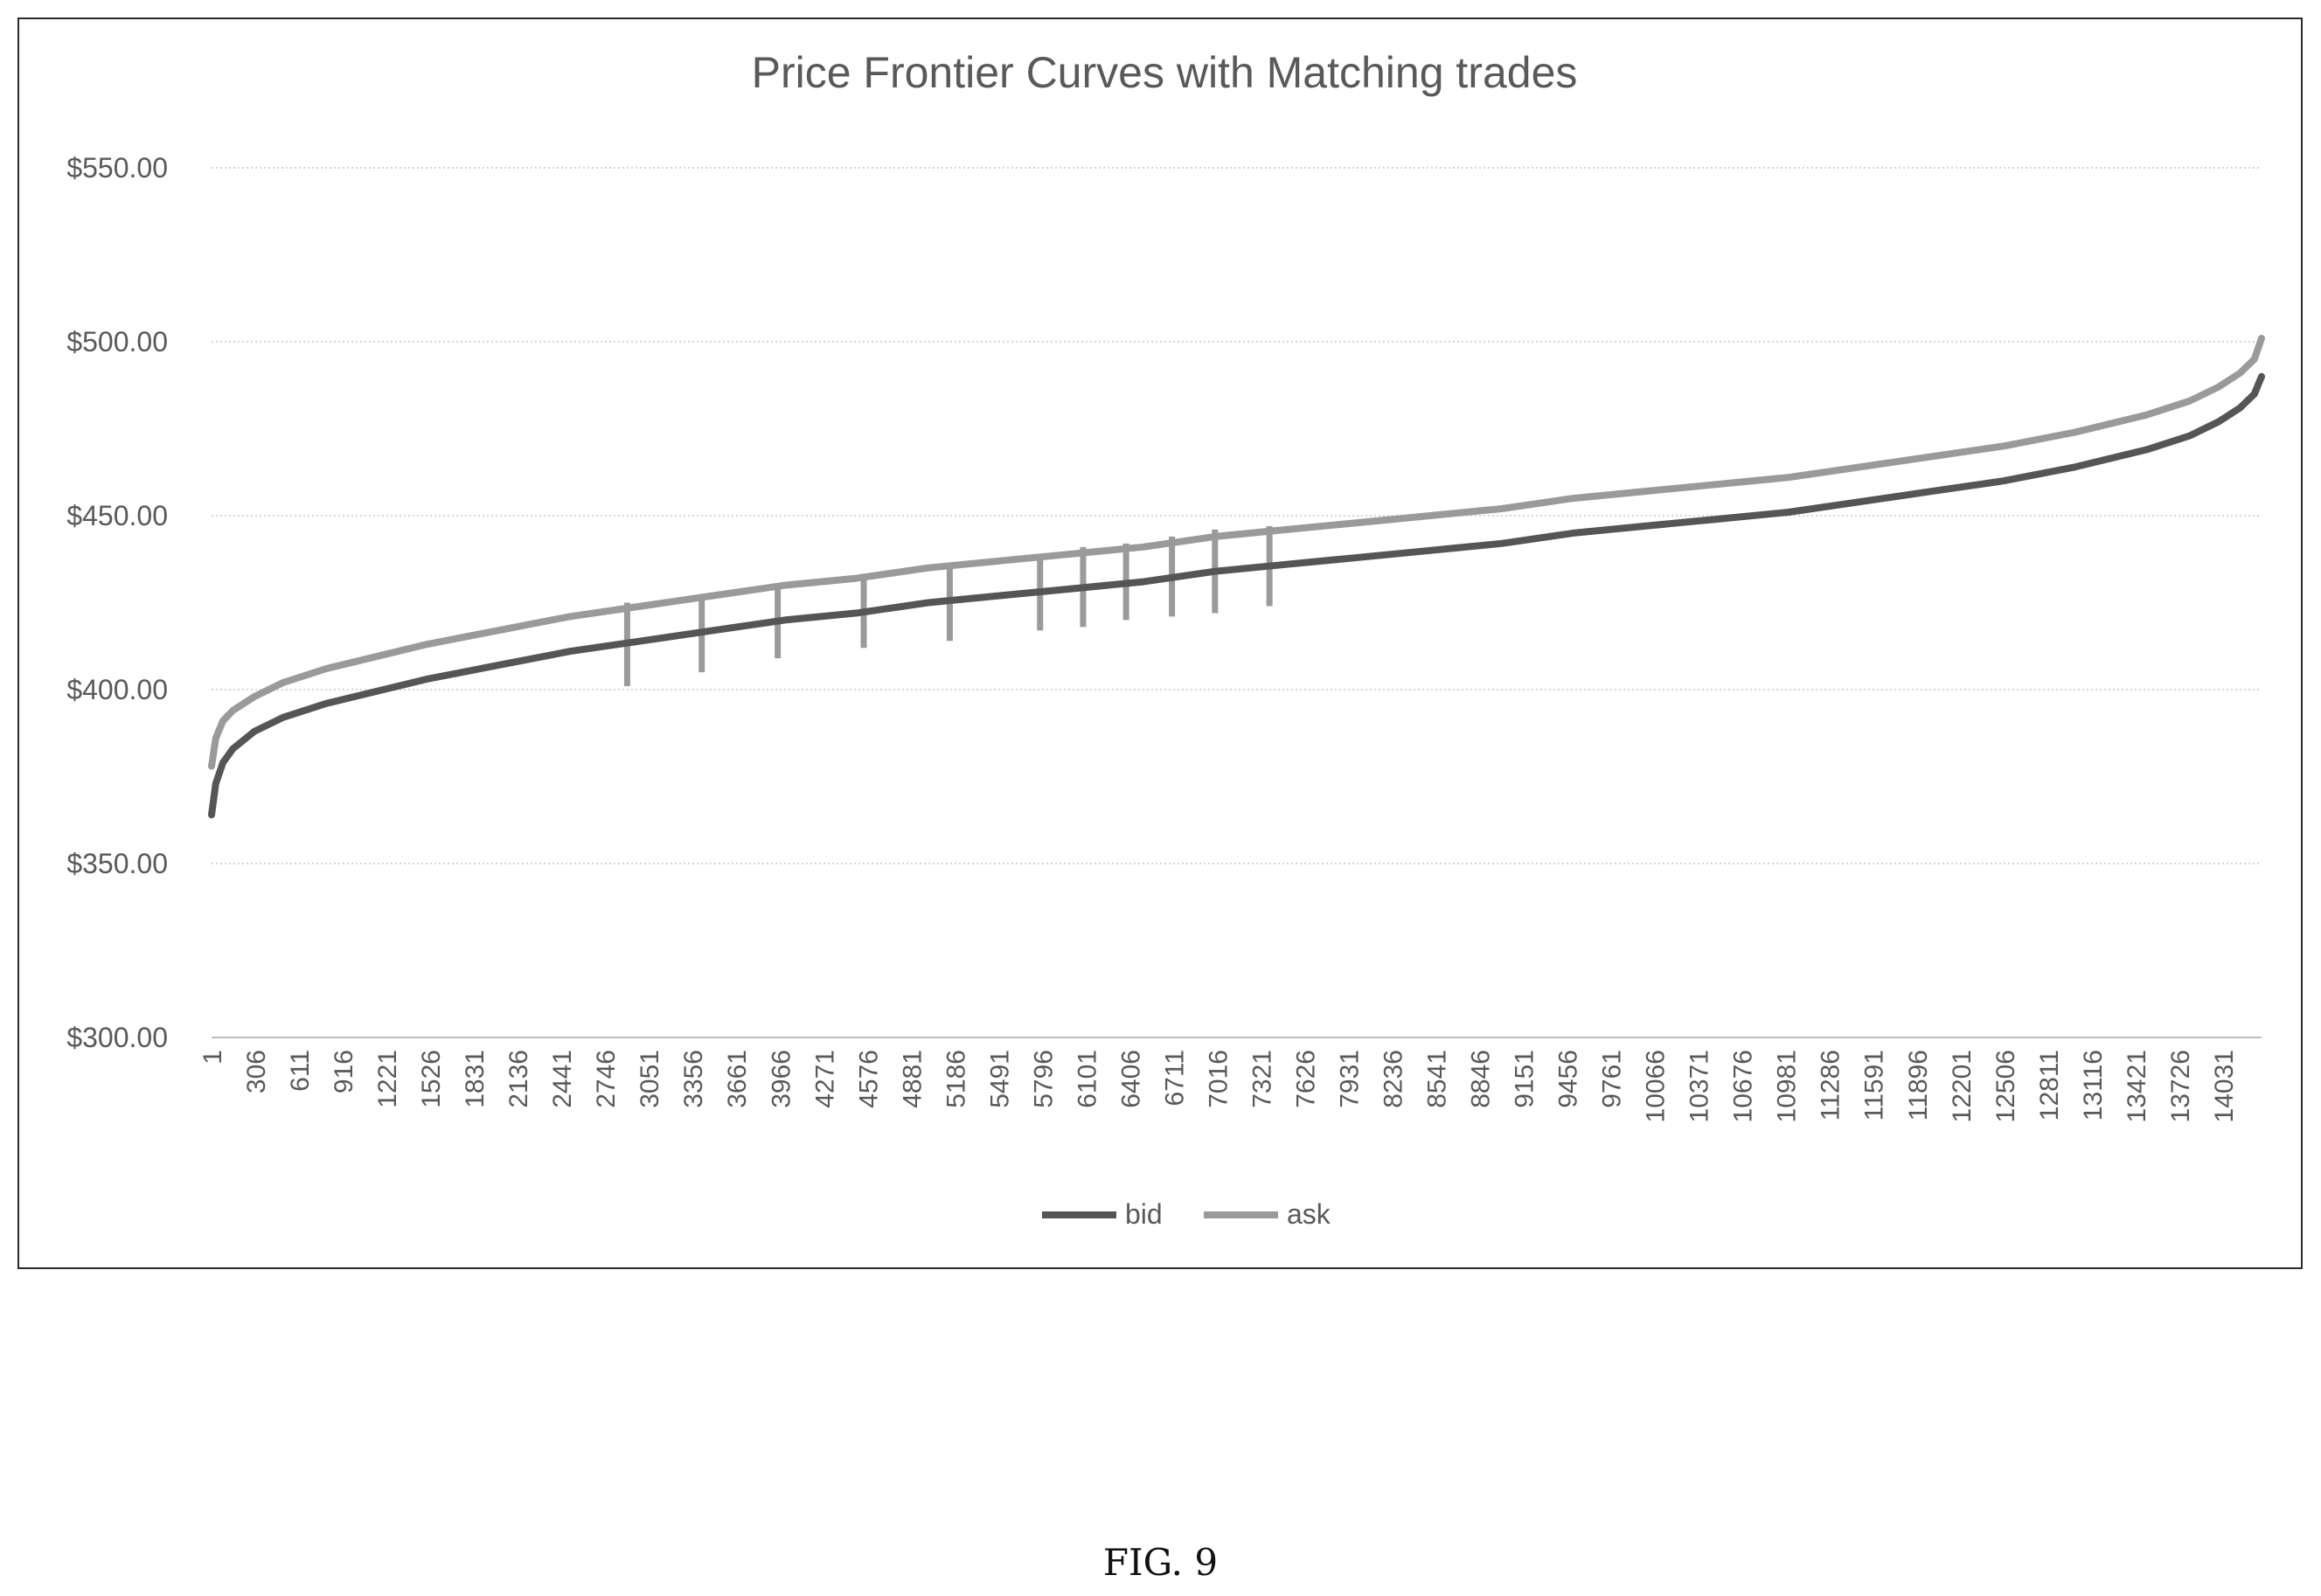 The image size is (2321, 1596). Describe the element at coordinates (2224, 1086) in the screenshot. I see `x-tick-label: 14031` at that location.